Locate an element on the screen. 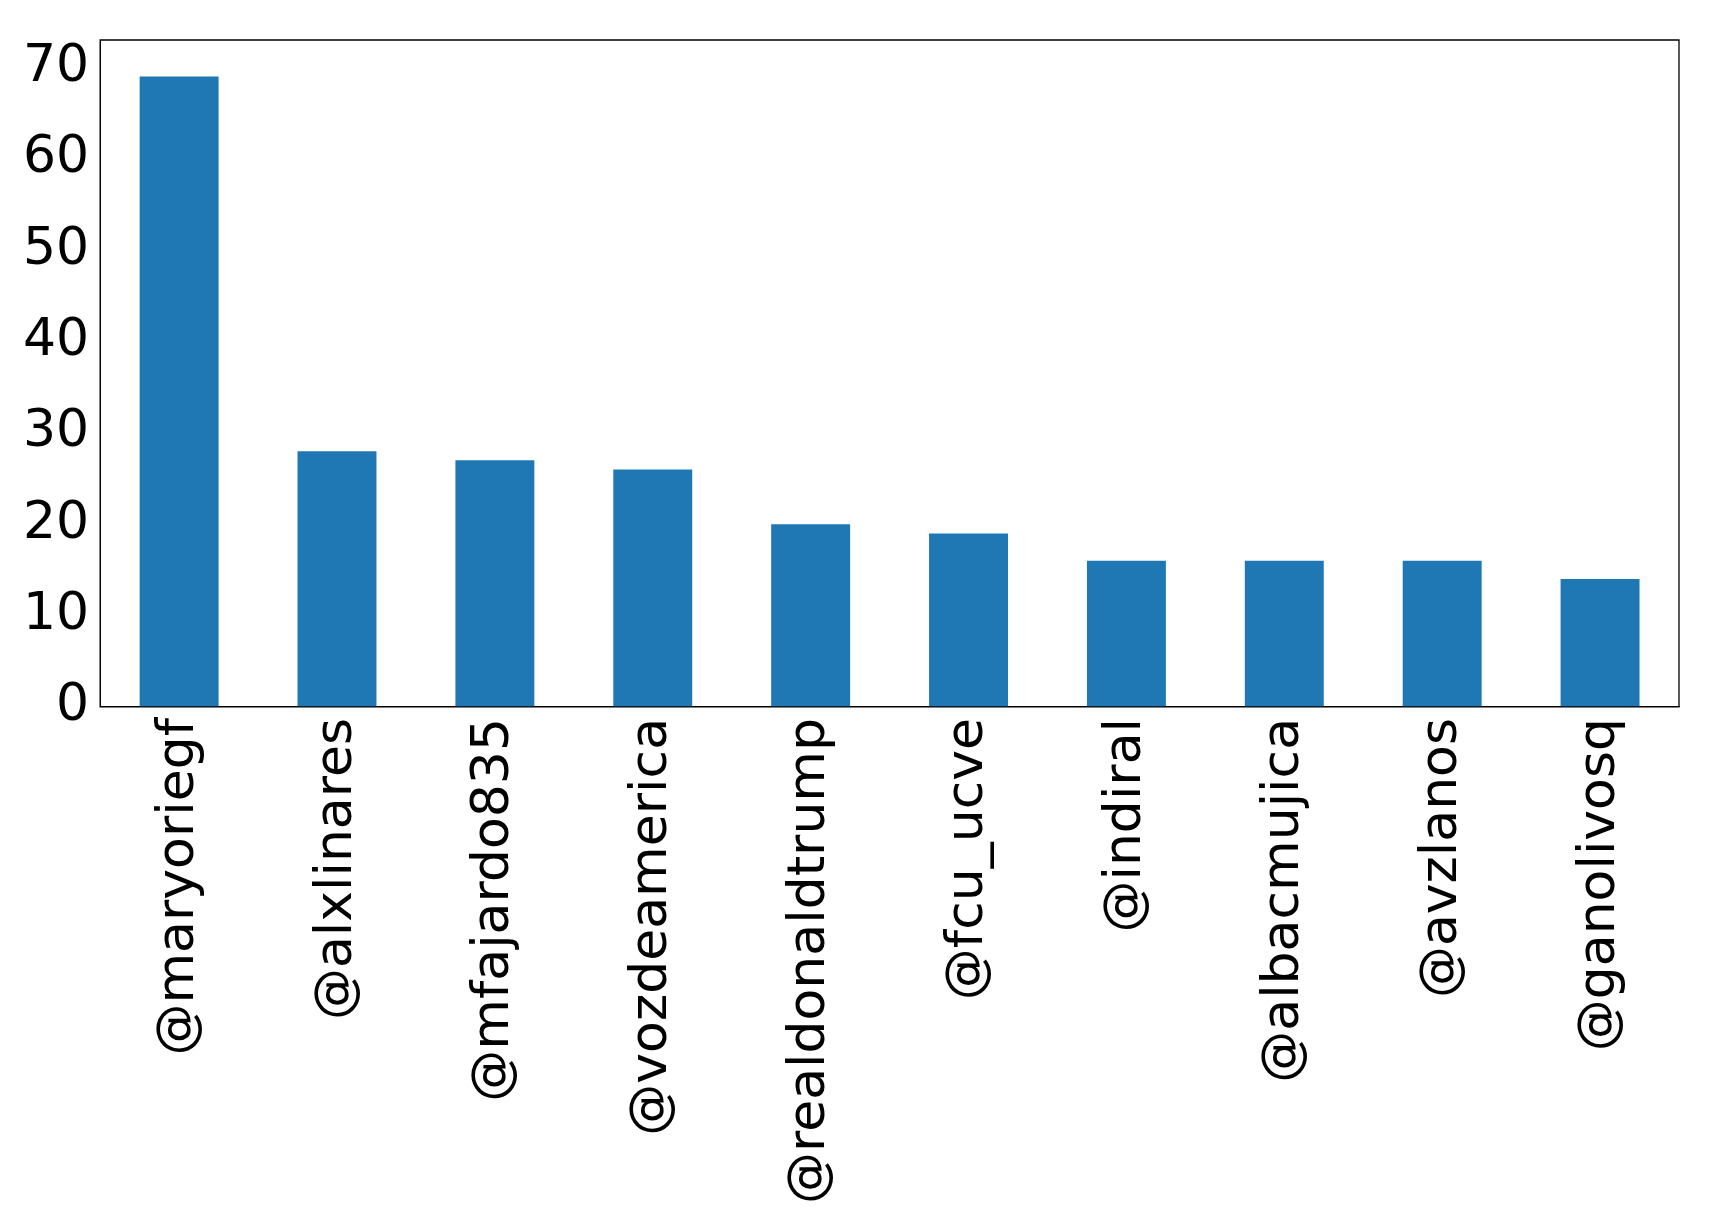 This screenshot has width=1719, height=1217. x-tick-label: @fcu_ucve is located at coordinates (964, 859).